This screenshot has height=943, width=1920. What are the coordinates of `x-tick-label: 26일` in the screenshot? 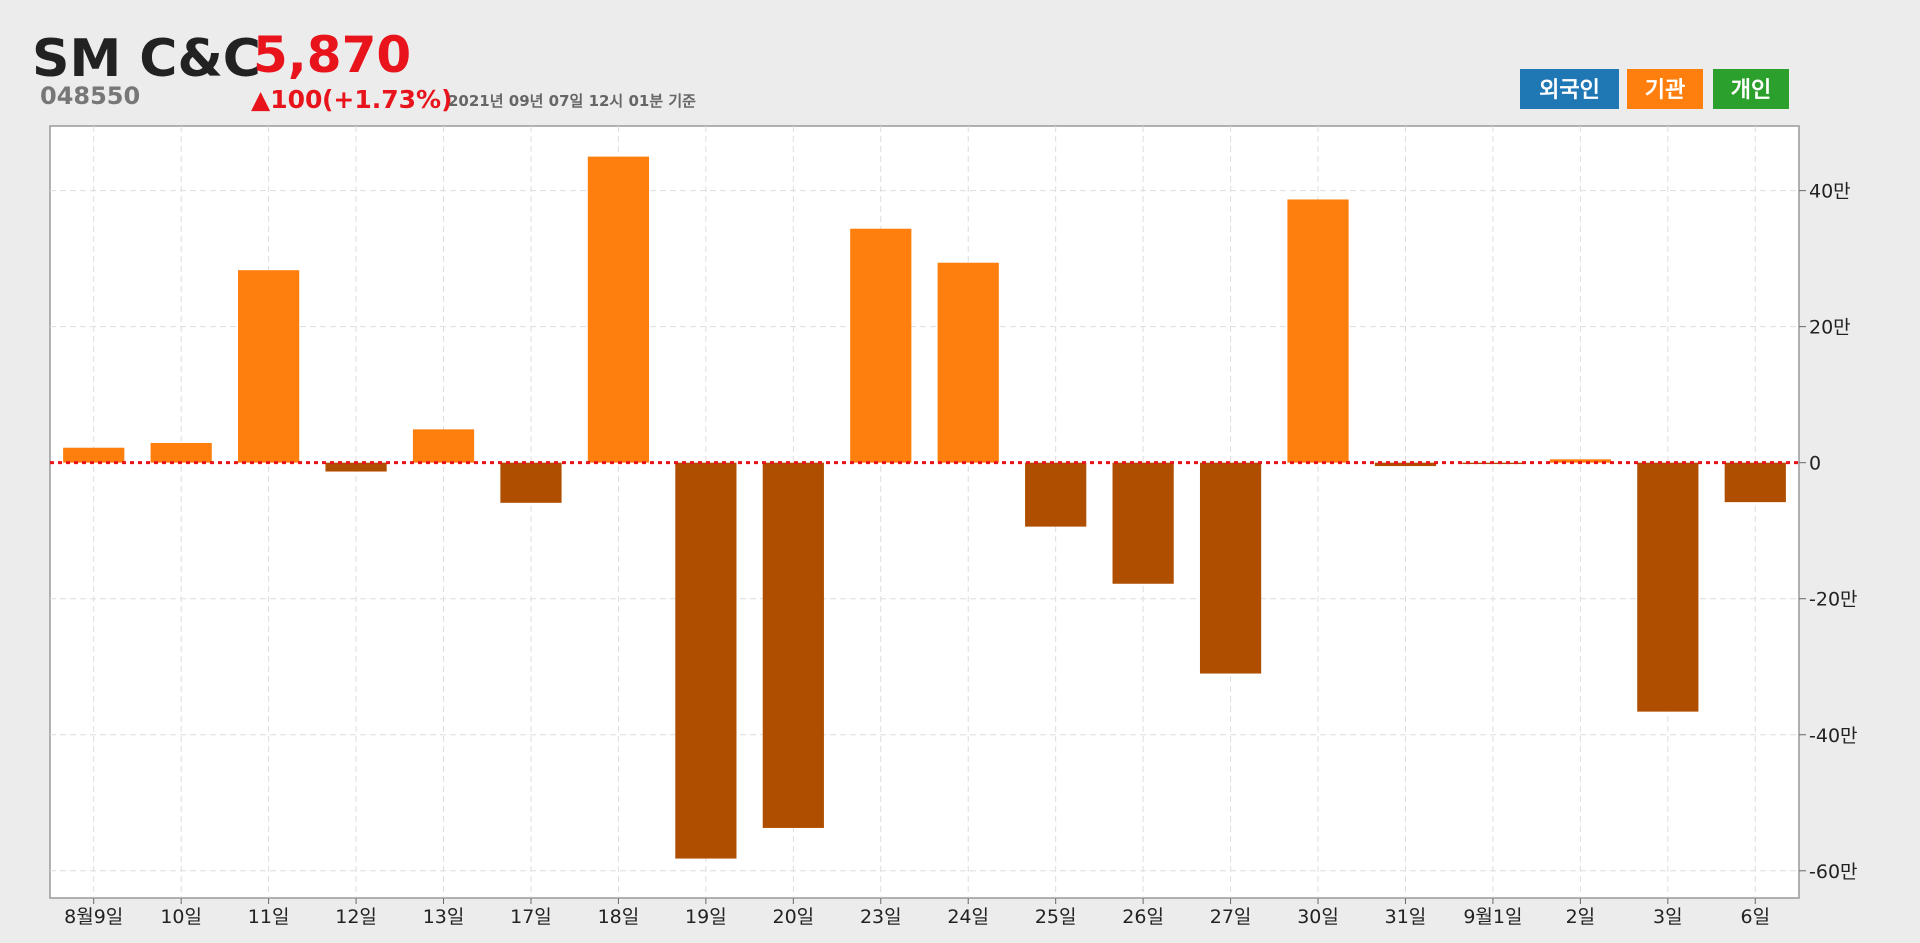 It's located at (1143, 917).